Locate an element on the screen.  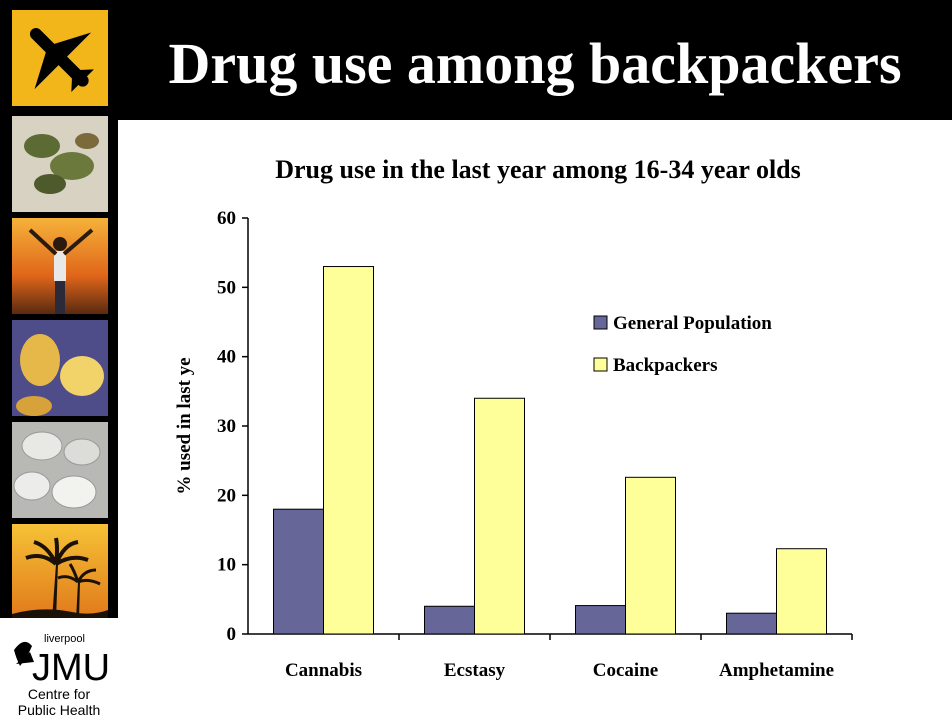
sidebar is located at coordinates (59, 360).